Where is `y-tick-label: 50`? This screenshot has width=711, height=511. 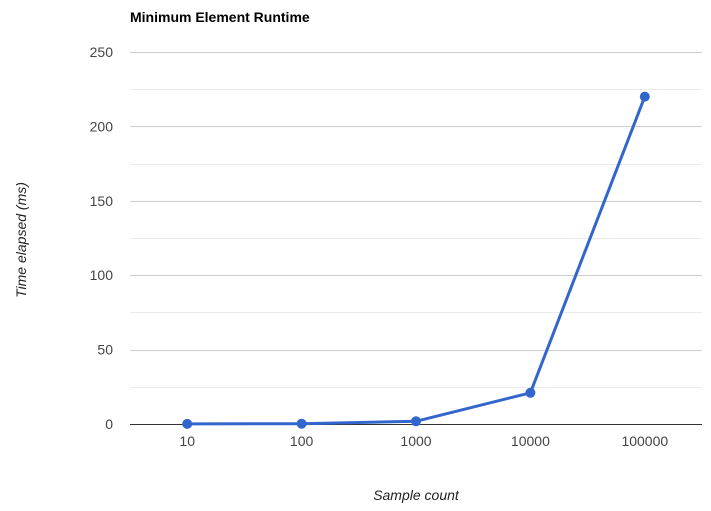 y-tick-label: 50 is located at coordinates (105, 350).